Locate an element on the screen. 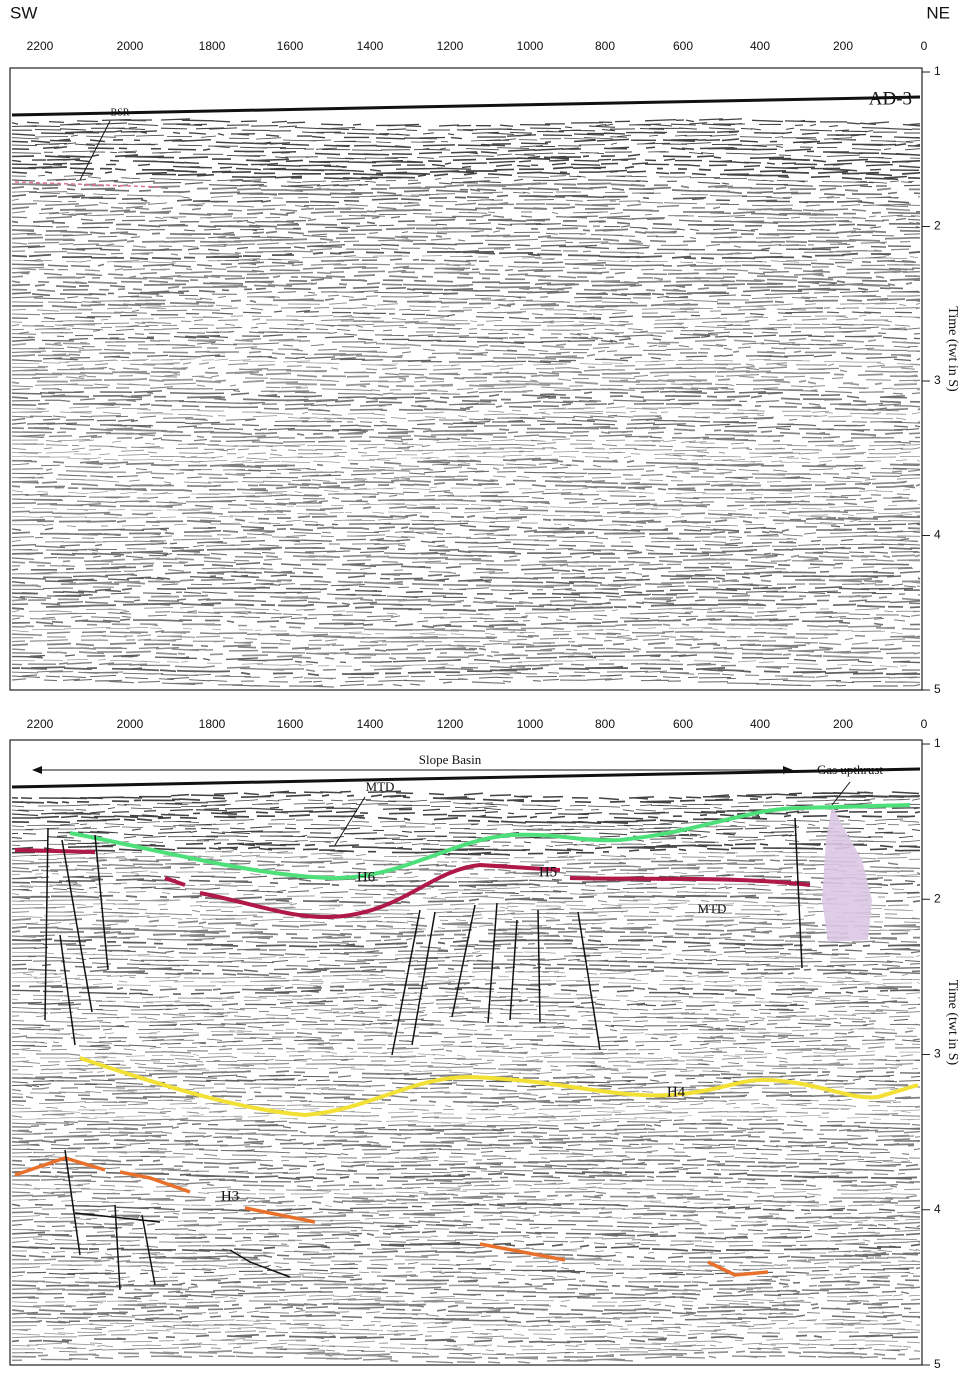  x-tick-label: 0 is located at coordinates (924, 724).